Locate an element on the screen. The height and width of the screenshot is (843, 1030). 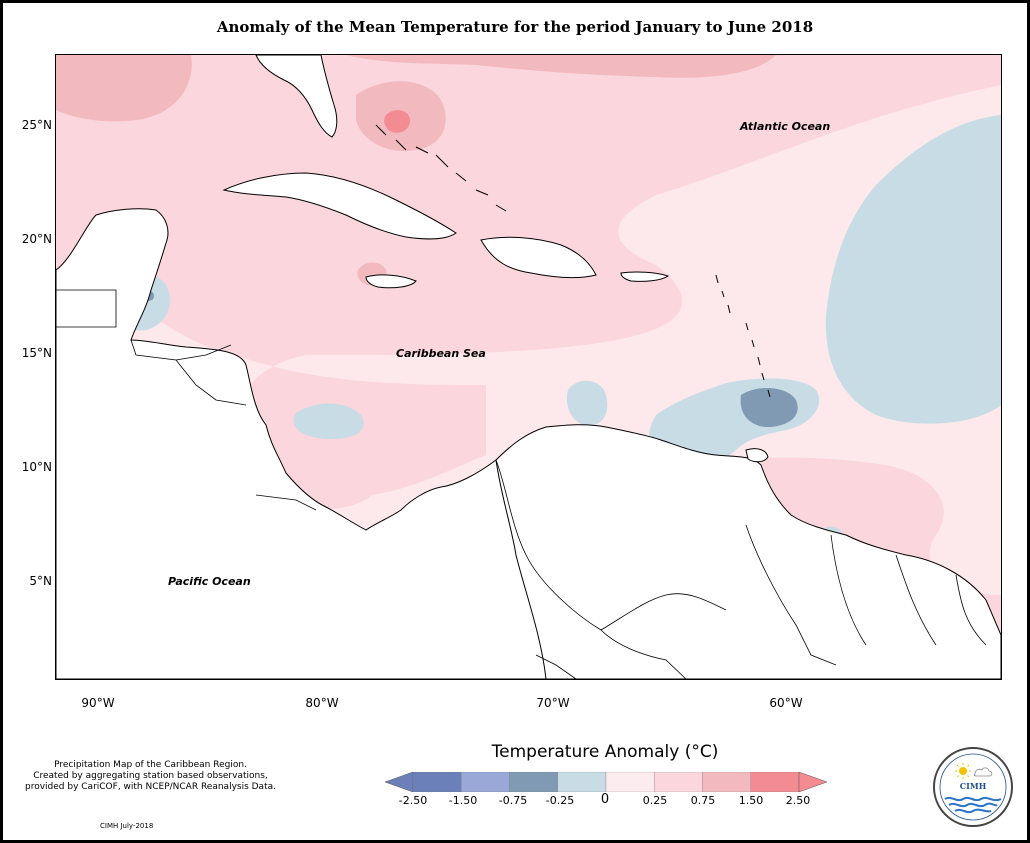
anomaly-band-dark-pink-north is located at coordinates (561, 66).